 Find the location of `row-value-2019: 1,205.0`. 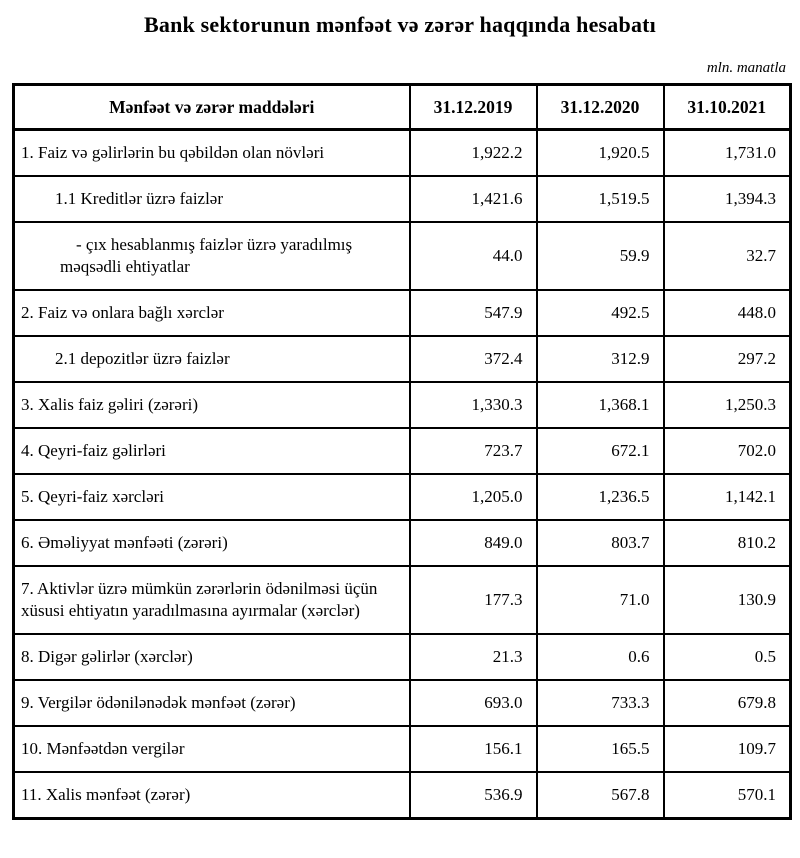

row-value-2019: 1,205.0 is located at coordinates (473, 497).